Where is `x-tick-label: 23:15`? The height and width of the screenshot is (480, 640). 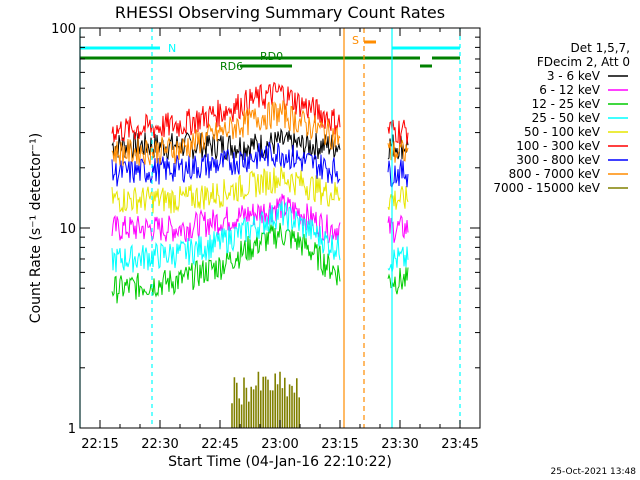
x-tick-label: 23:15 is located at coordinates (339, 444).